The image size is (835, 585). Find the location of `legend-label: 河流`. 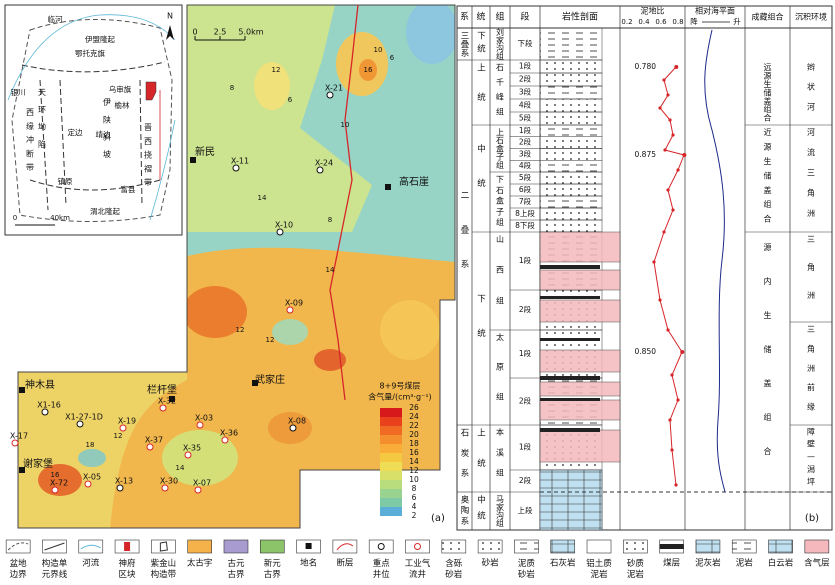

legend-label: 河流 is located at coordinates (91, 563).